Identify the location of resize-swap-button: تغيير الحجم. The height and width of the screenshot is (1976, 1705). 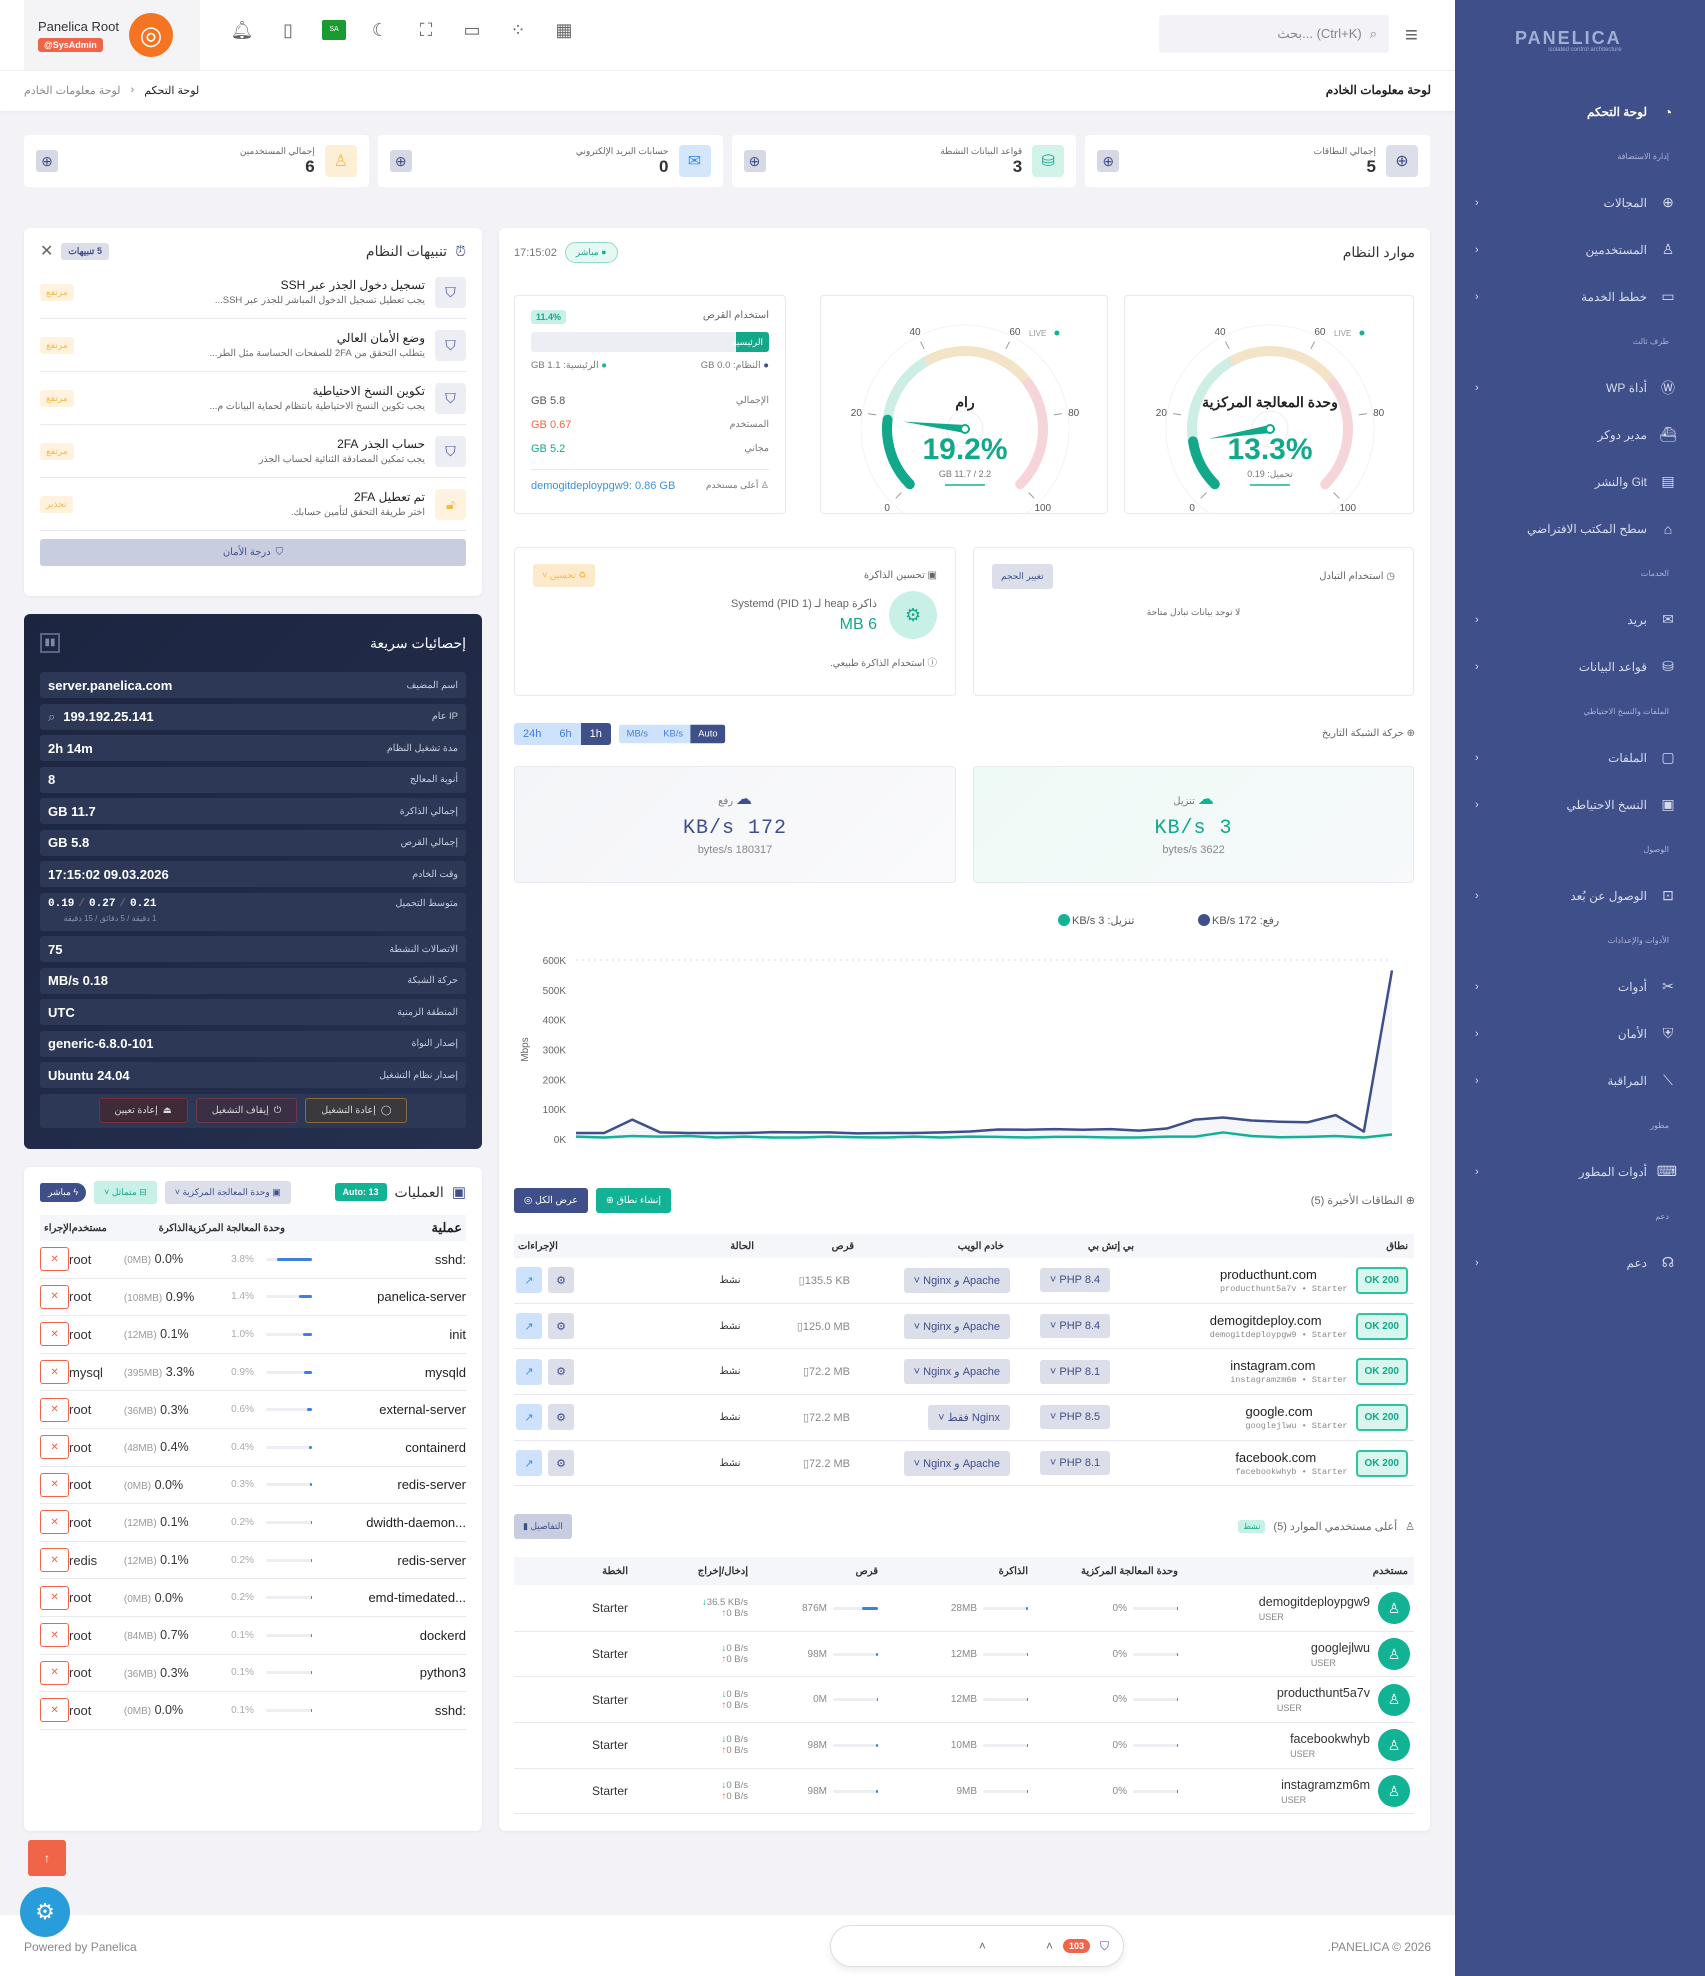
(1022, 576).